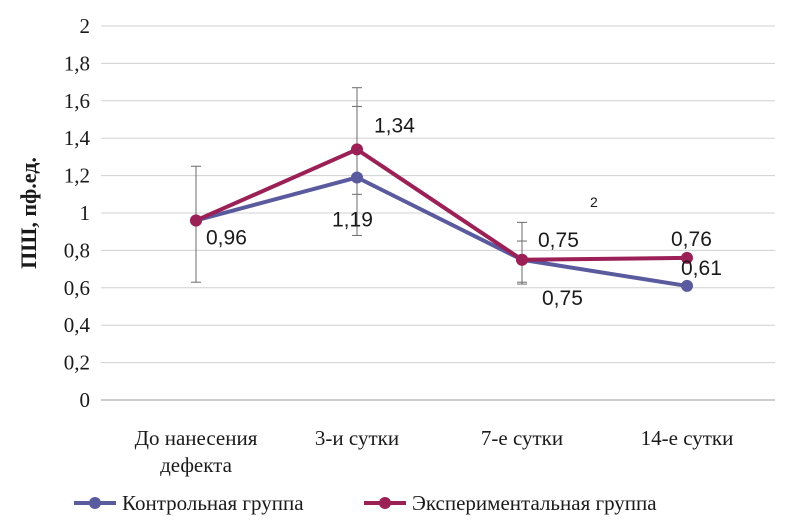 This screenshot has width=800, height=530. I want to click on data-label: 0,61, so click(701, 268).